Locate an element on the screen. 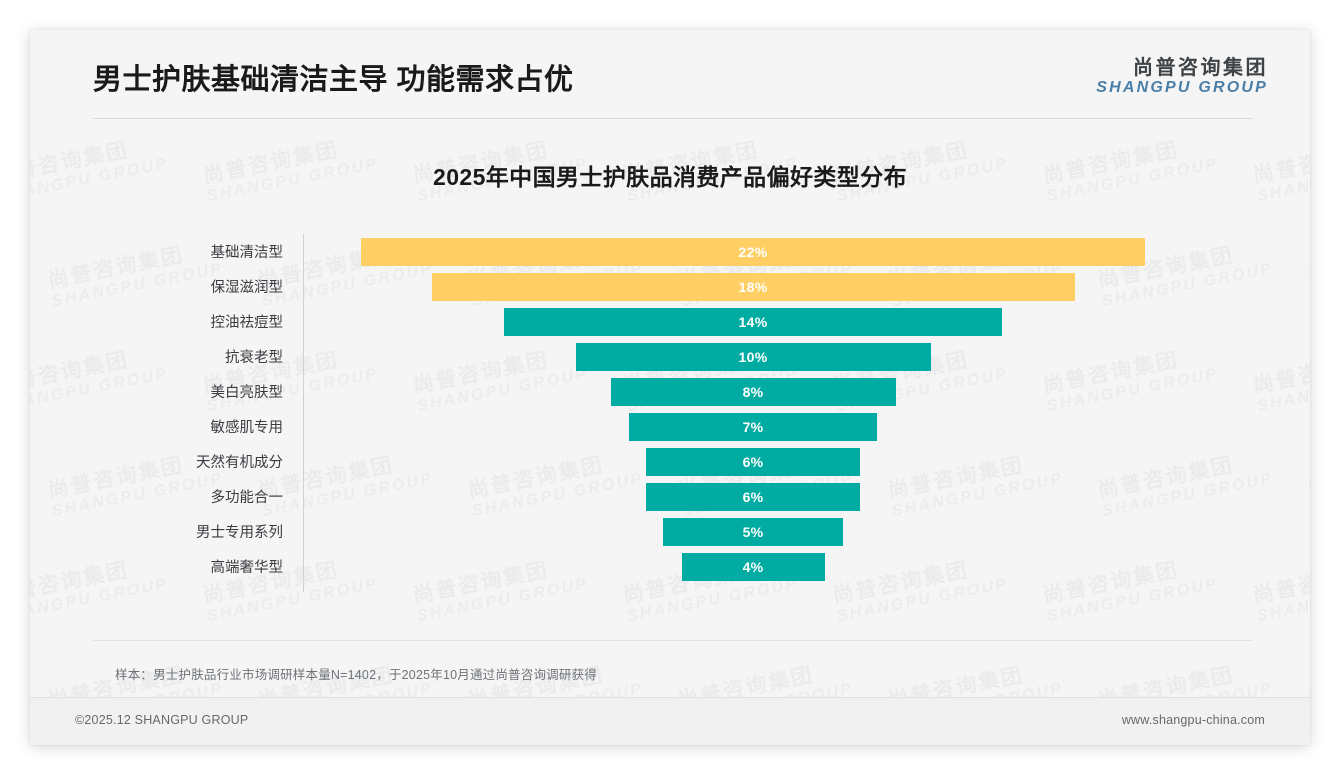 The height and width of the screenshot is (780, 1340). bar-segment: 14% is located at coordinates (753, 321).